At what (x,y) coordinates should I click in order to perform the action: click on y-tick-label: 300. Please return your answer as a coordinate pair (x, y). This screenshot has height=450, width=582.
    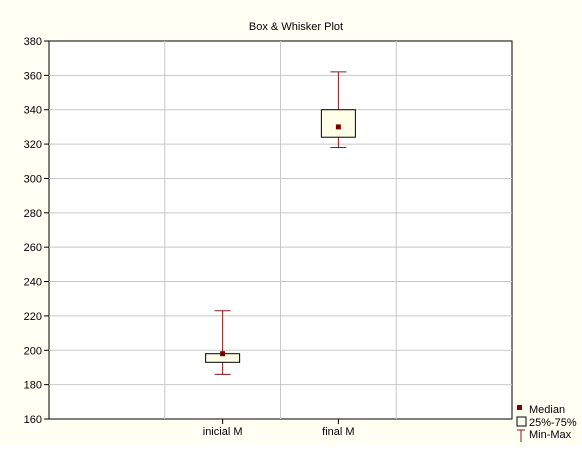
    Looking at the image, I should click on (33, 179).